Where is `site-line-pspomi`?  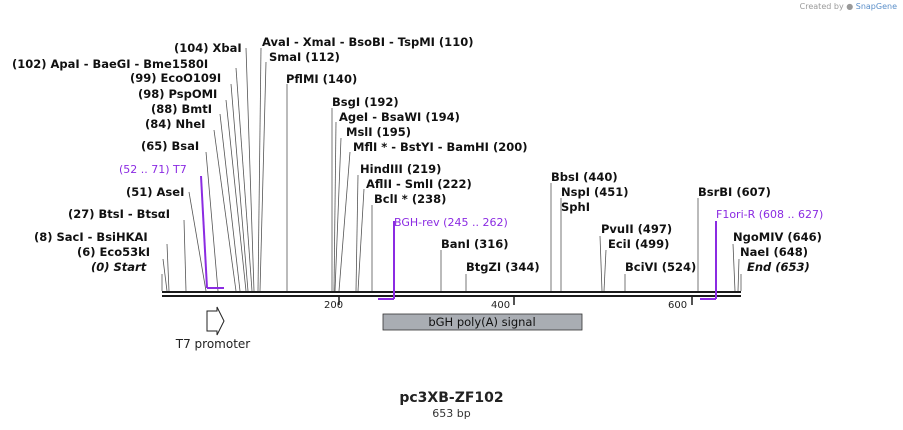 site-line-pspomi is located at coordinates (236, 195).